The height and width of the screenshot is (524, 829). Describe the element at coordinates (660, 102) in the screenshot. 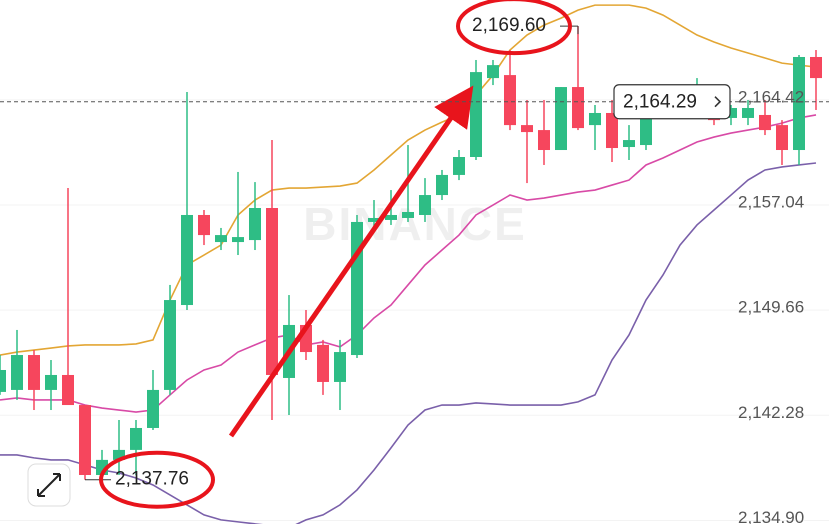

I see `current-price-label: 2,164.29` at that location.